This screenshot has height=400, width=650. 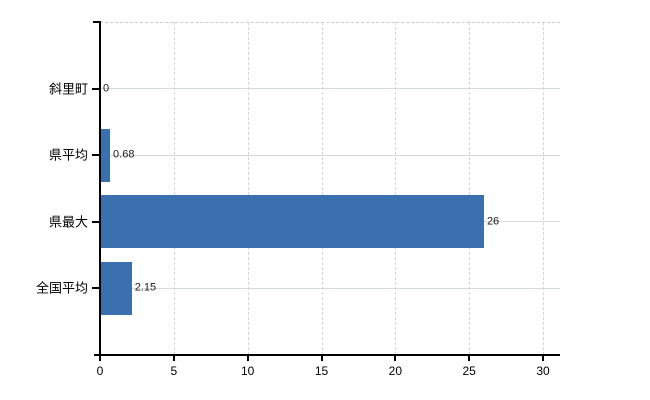 I want to click on y-axis-end-tick, so click(x=96, y=22).